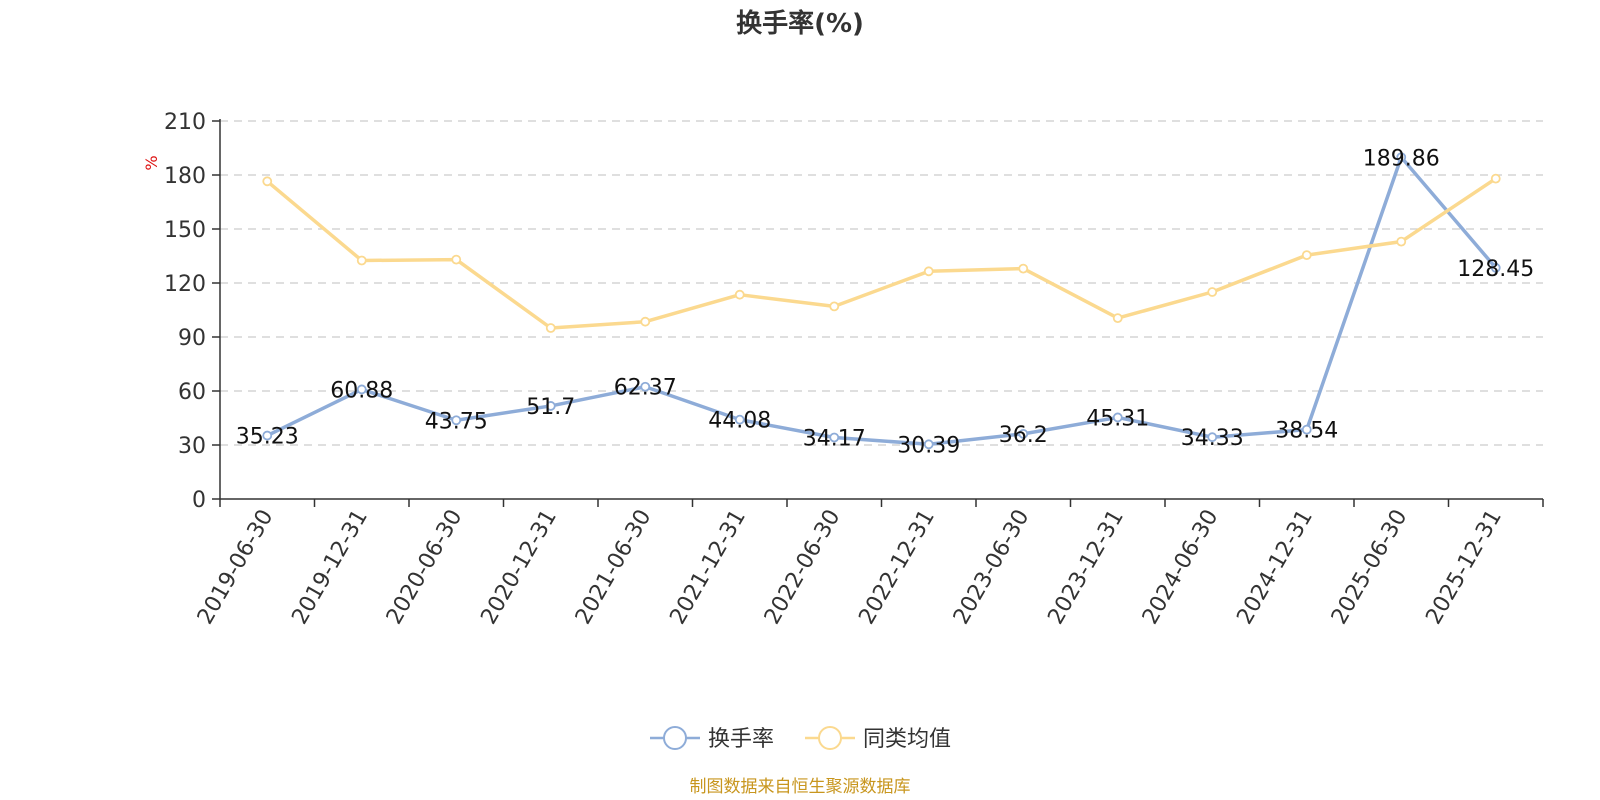  I want to click on data-label: 43.75, so click(456, 421).